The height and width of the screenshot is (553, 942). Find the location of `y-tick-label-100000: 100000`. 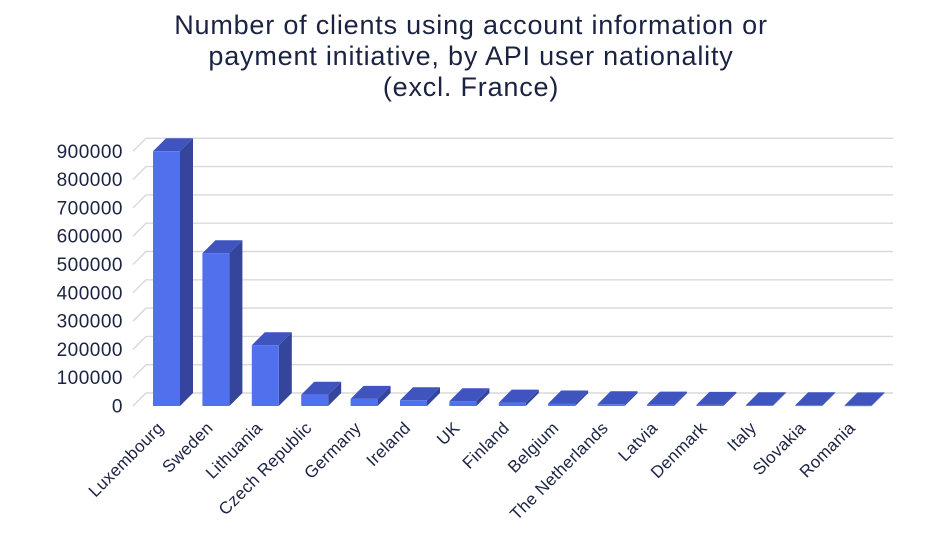

y-tick-label-100000: 100000 is located at coordinates (90, 378).